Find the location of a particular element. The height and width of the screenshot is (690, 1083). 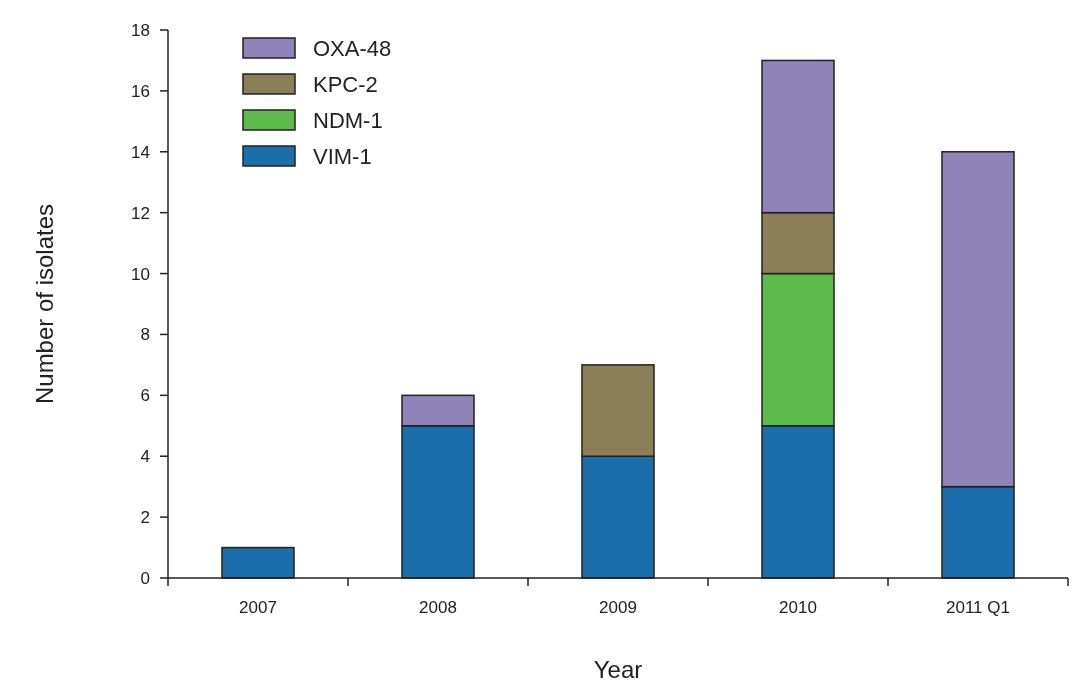

y-tick-label: 6 is located at coordinates (145, 396).